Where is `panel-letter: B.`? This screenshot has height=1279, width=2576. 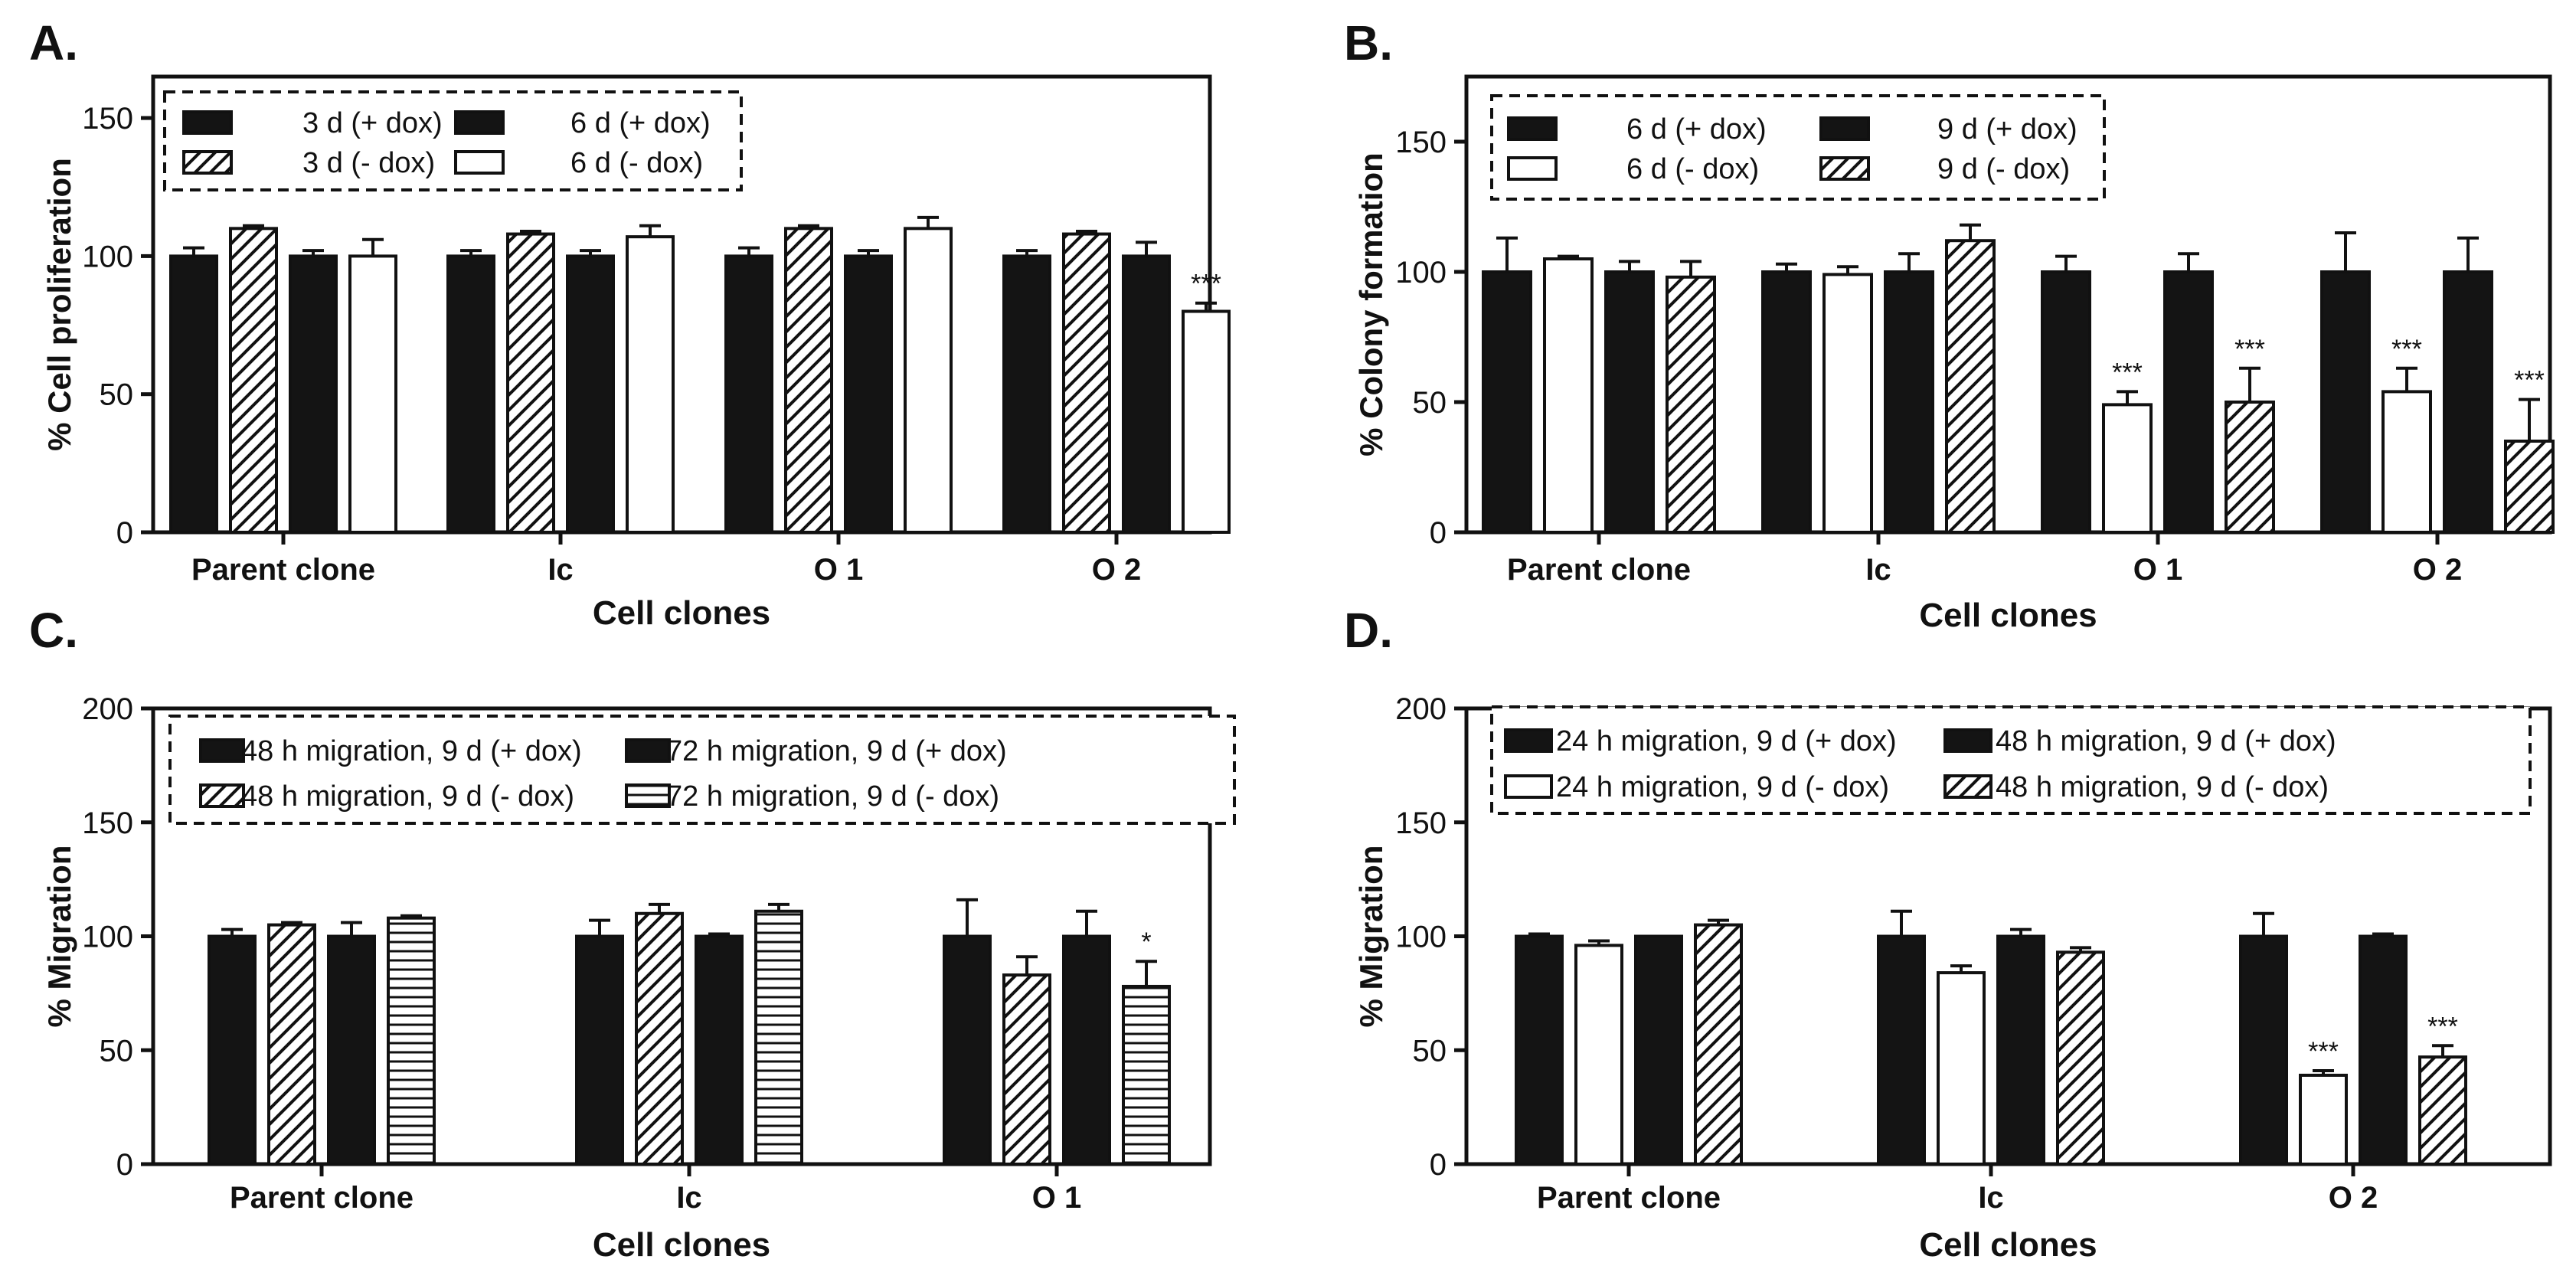 panel-letter: B. is located at coordinates (1368, 42).